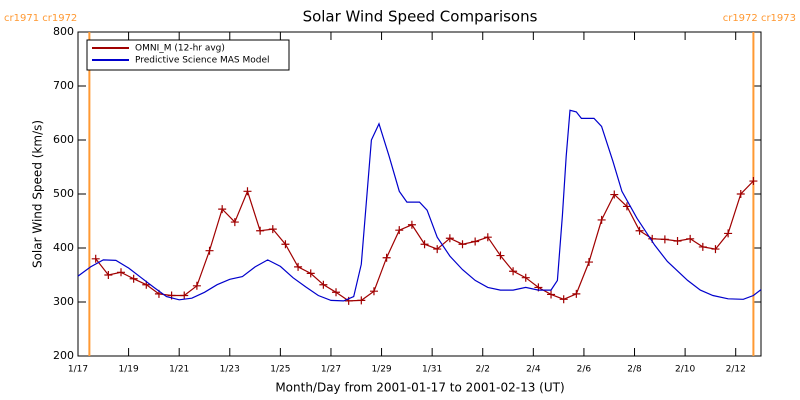  What do you see at coordinates (331, 370) in the screenshot?
I see `x-tick-label: 1/27` at bounding box center [331, 370].